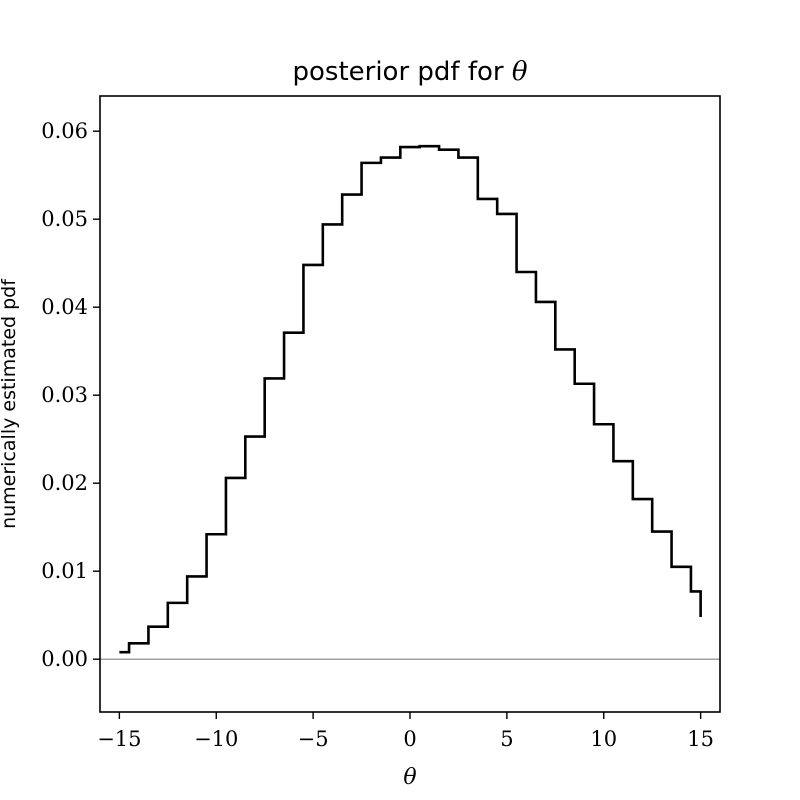  Describe the element at coordinates (313, 739) in the screenshot. I see `x-tick-label: −5` at that location.